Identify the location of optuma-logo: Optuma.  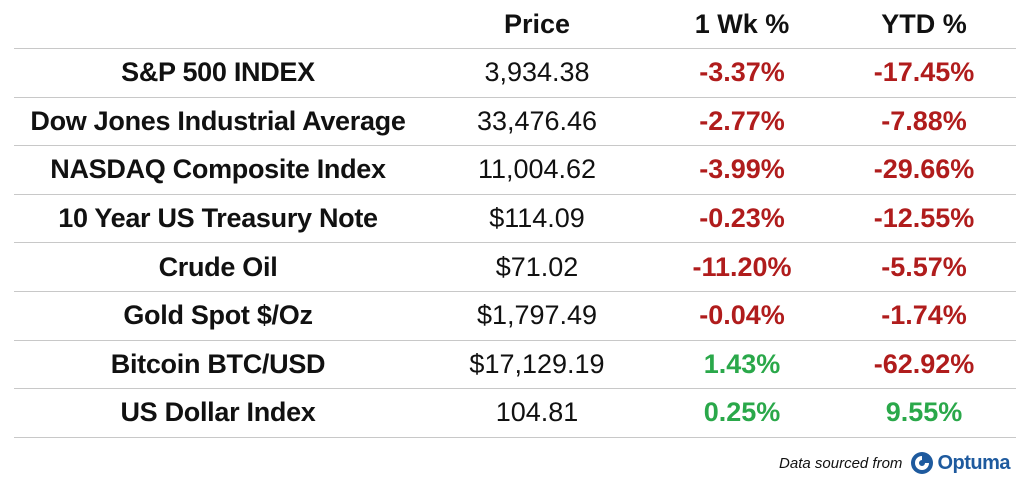
(960, 463).